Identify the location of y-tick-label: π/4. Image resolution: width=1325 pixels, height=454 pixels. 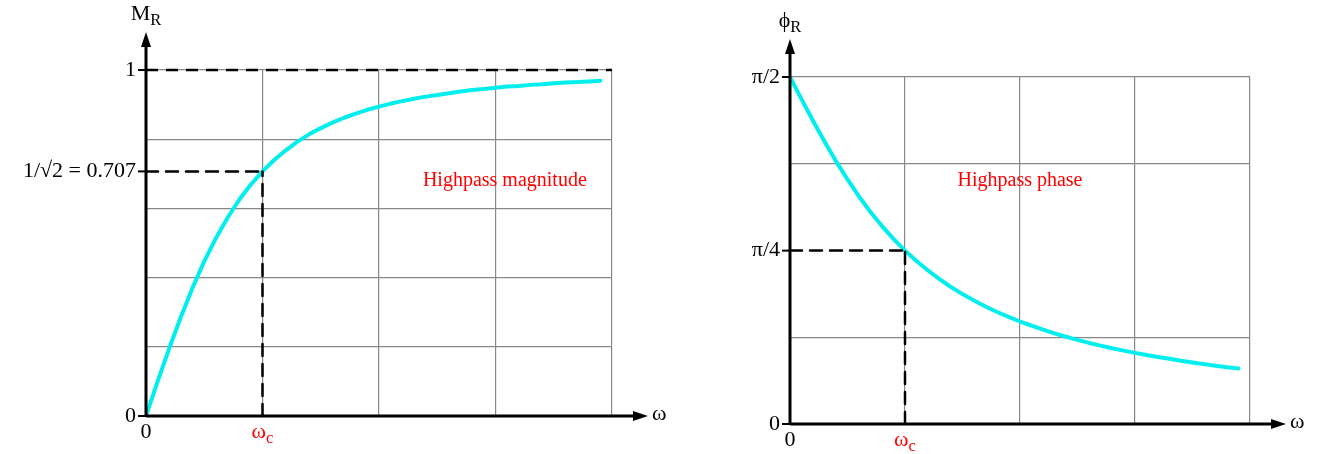
(766, 249).